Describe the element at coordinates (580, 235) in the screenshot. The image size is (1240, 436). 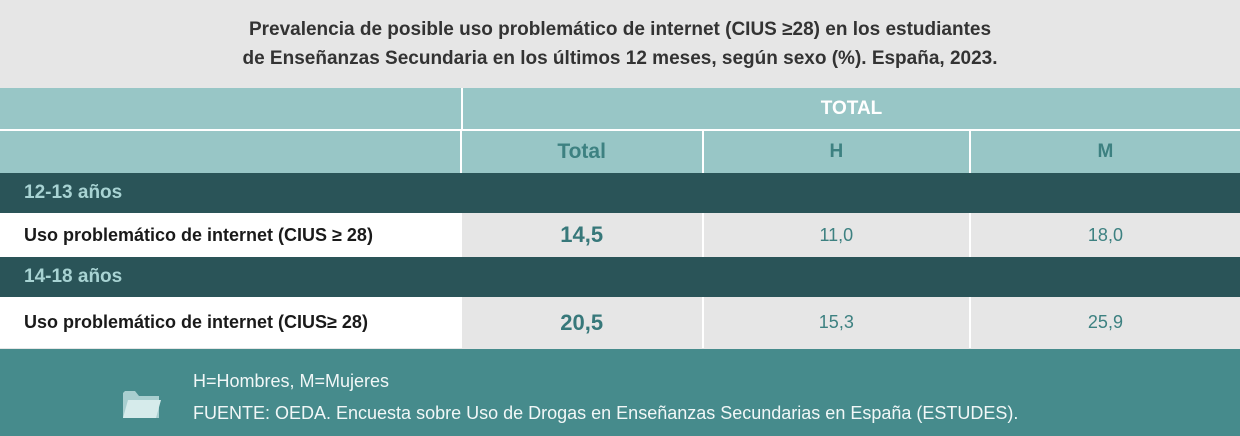
I see `cell-total: 14,5` at that location.